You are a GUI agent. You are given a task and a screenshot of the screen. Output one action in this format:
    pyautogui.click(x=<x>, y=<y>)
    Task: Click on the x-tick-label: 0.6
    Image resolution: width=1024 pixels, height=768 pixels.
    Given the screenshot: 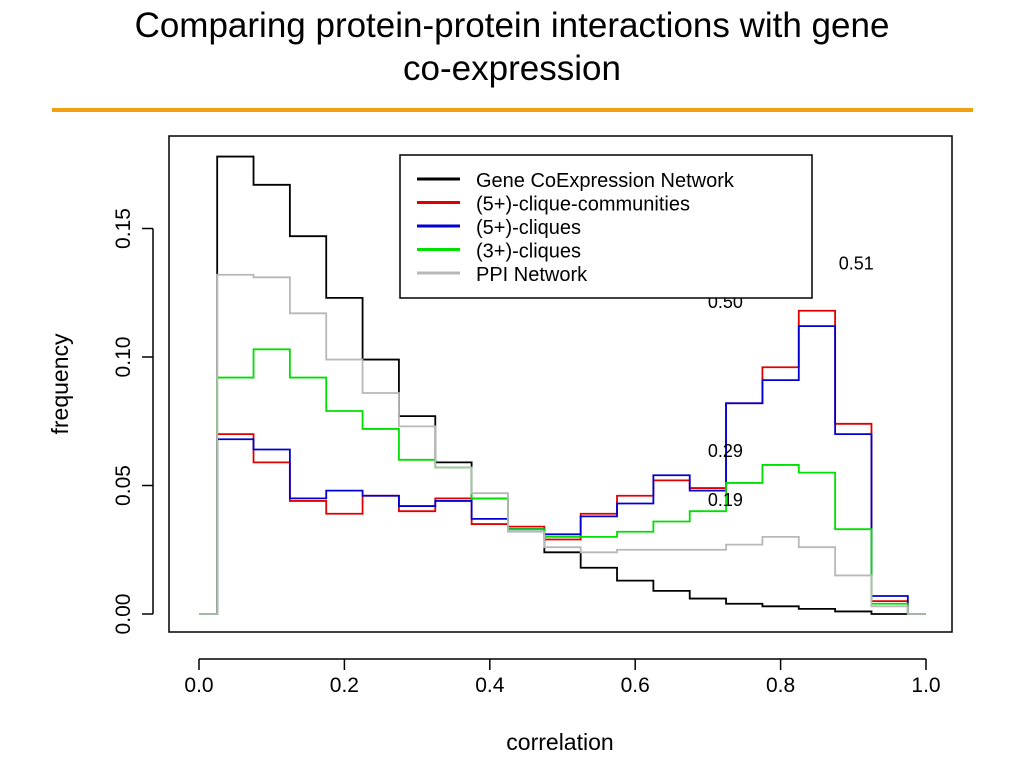 What is the action you would take?
    pyautogui.click(x=635, y=685)
    